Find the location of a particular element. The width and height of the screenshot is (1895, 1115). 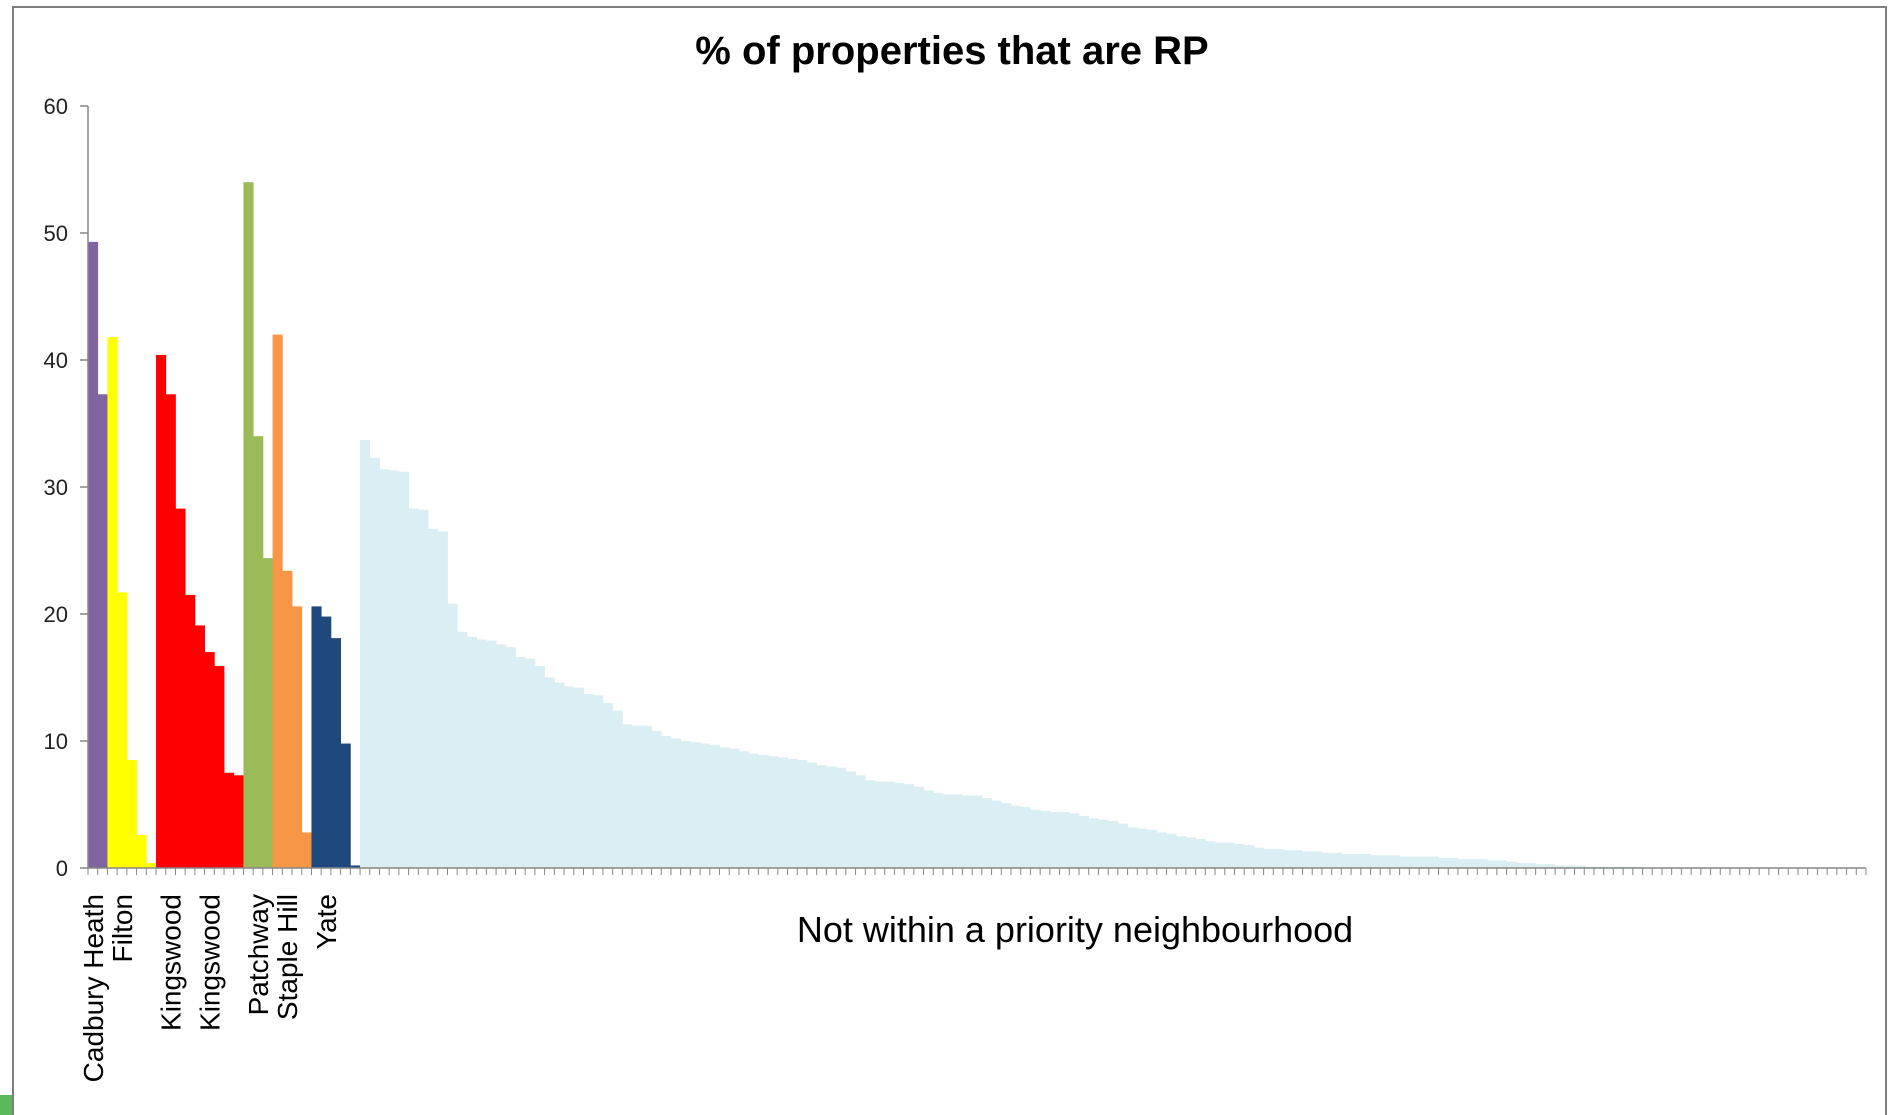

y-tick-label: 10 is located at coordinates (56, 741).